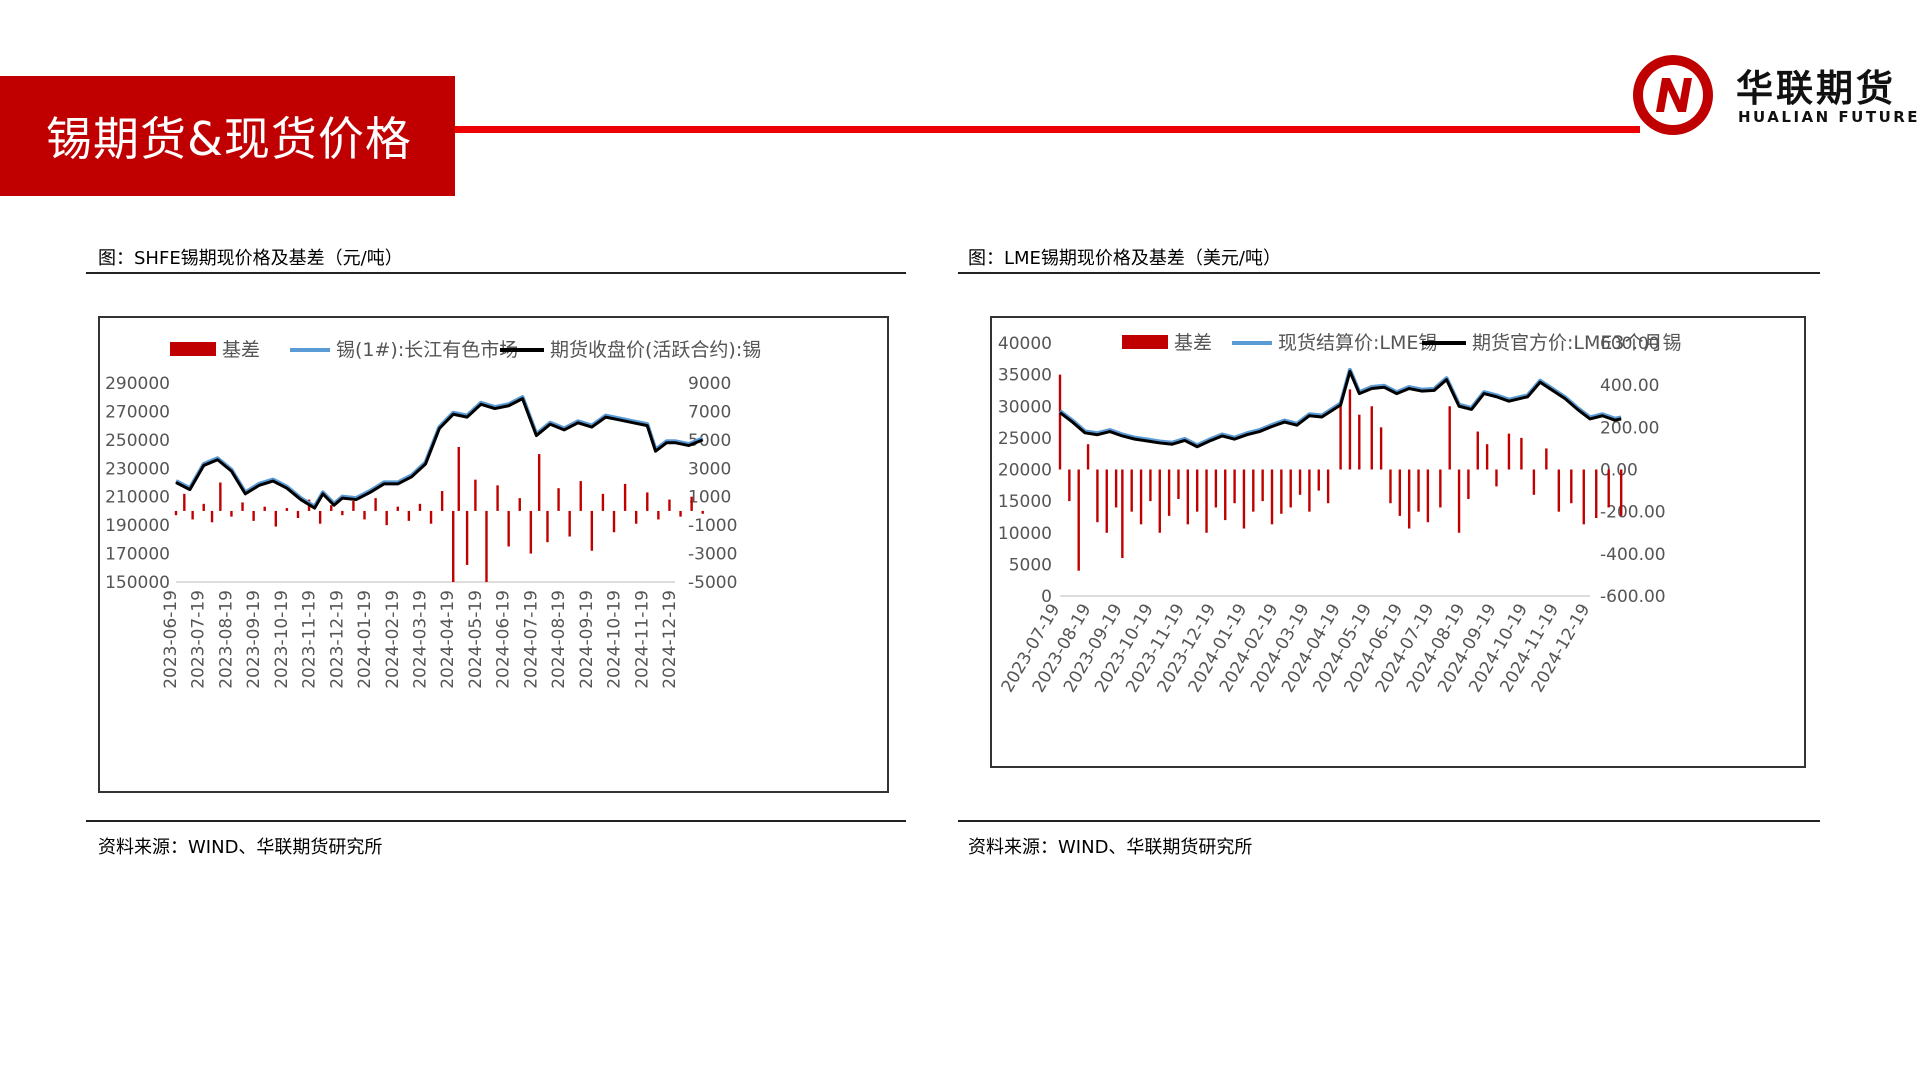 This screenshot has height=1080, width=1920. Describe the element at coordinates (137, 384) in the screenshot. I see `left-axis-tick-label: 290000` at that location.